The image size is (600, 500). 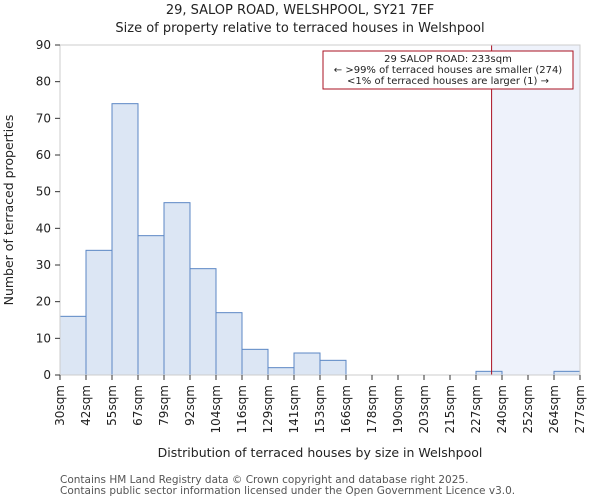 I want to click on highlight-rect, so click(x=535, y=210).